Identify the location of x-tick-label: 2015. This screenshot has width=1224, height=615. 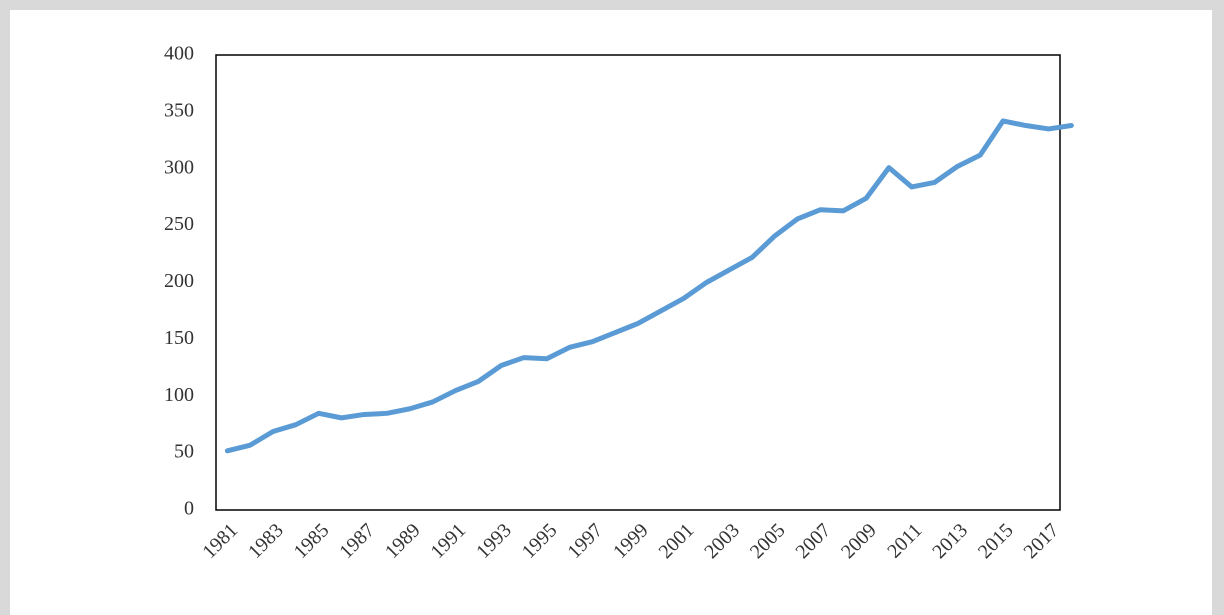
(996, 541).